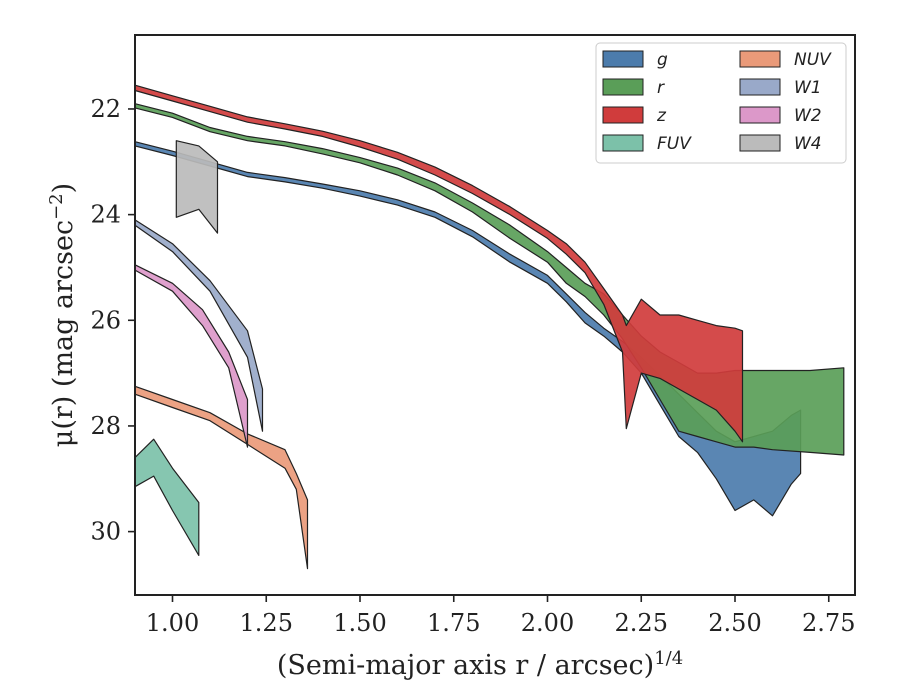 This screenshot has height=700, width=900. I want to click on band-fuv, so click(167, 497).